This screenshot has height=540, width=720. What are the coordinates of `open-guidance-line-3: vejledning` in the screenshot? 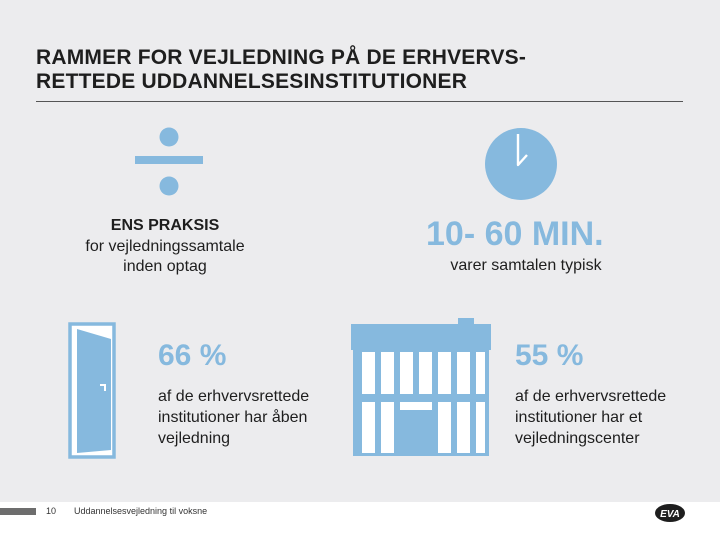 It's located at (194, 438).